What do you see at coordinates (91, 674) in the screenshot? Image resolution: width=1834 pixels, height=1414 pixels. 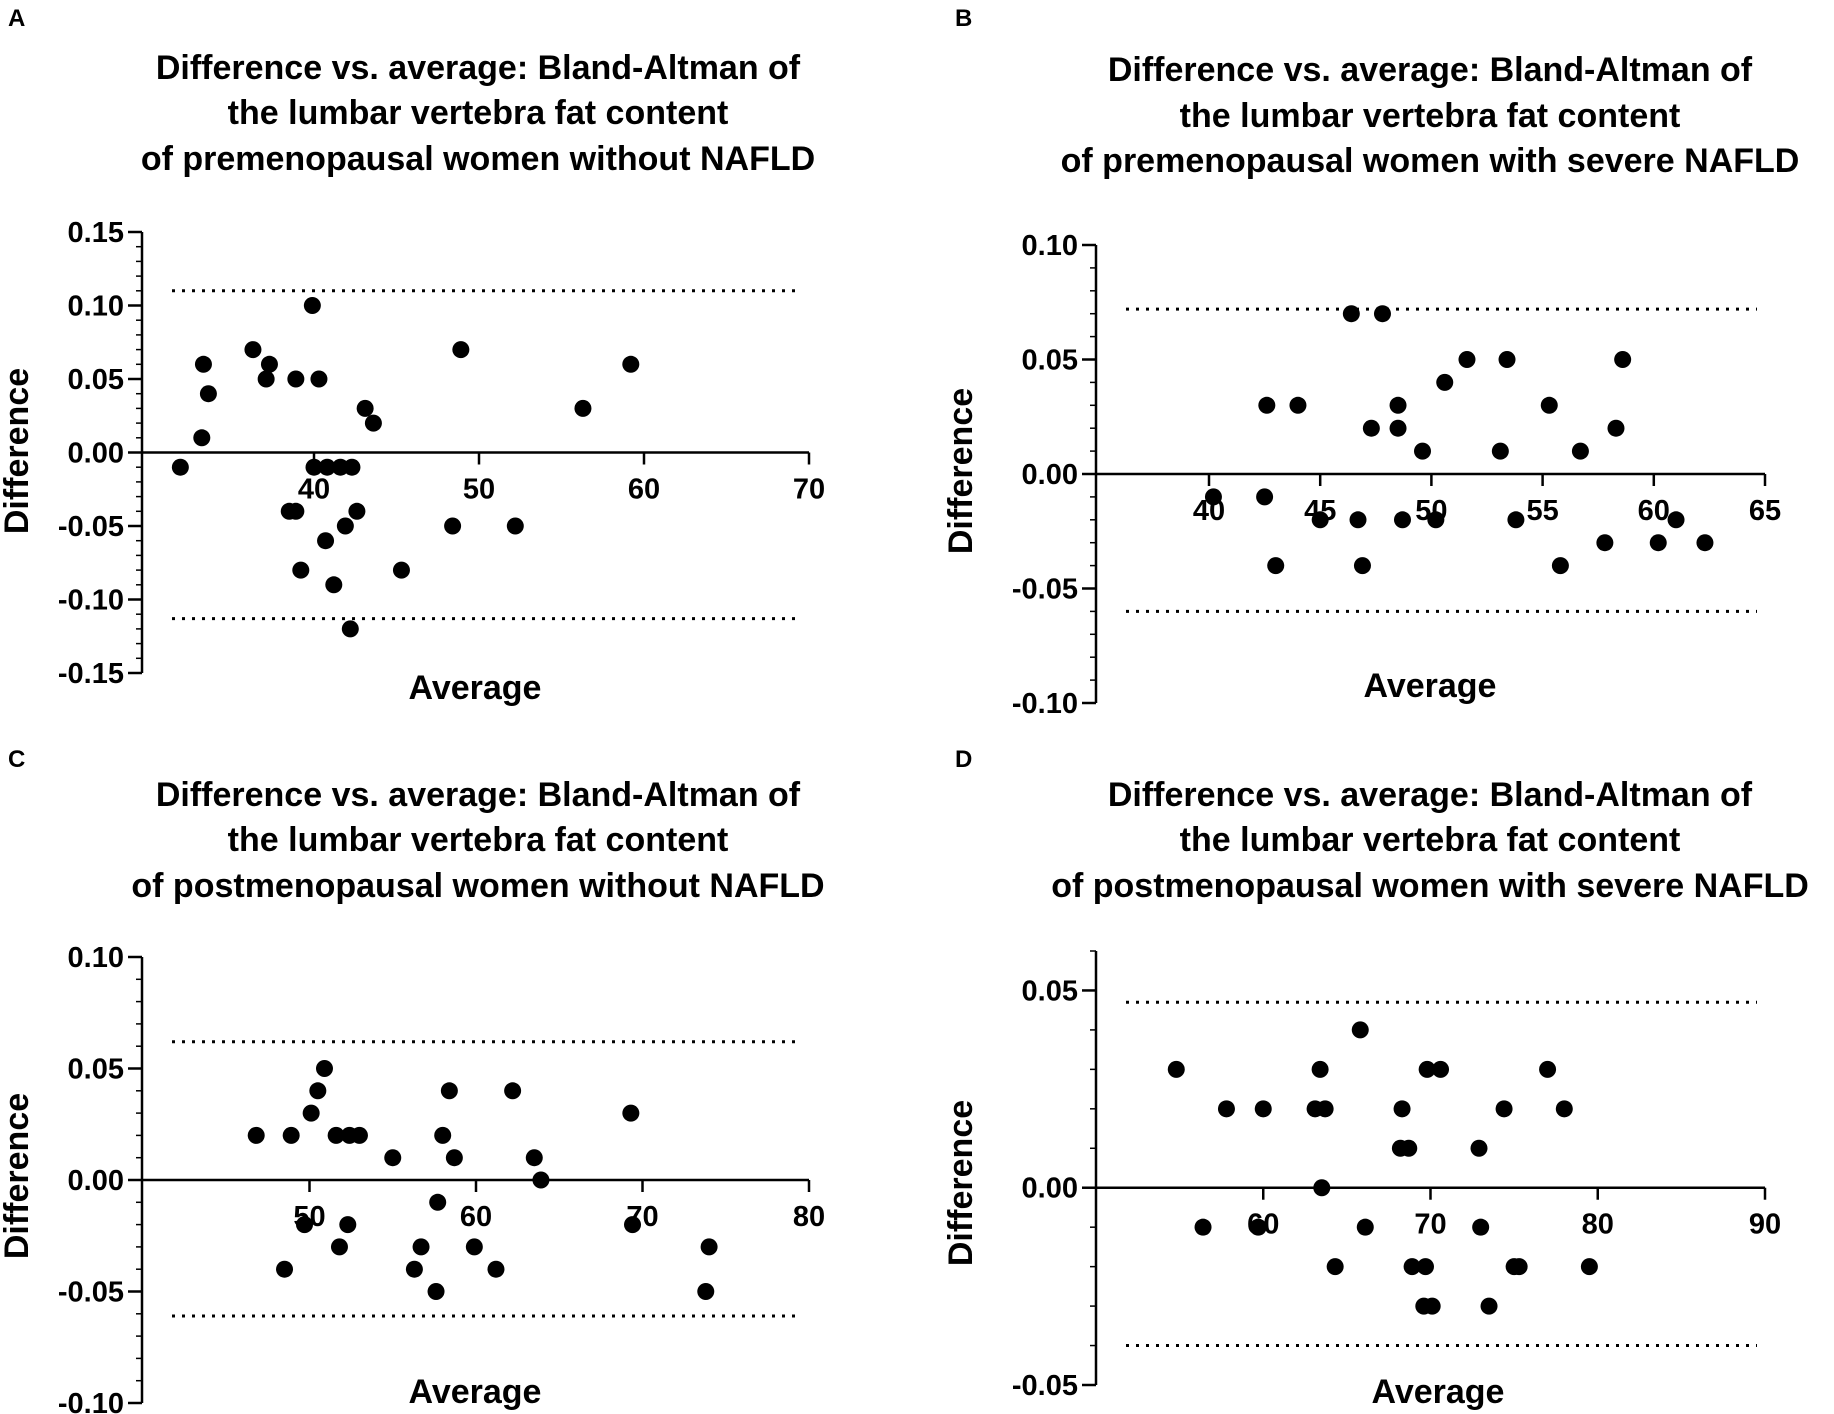 I see `y-tick-label: -0.15` at bounding box center [91, 674].